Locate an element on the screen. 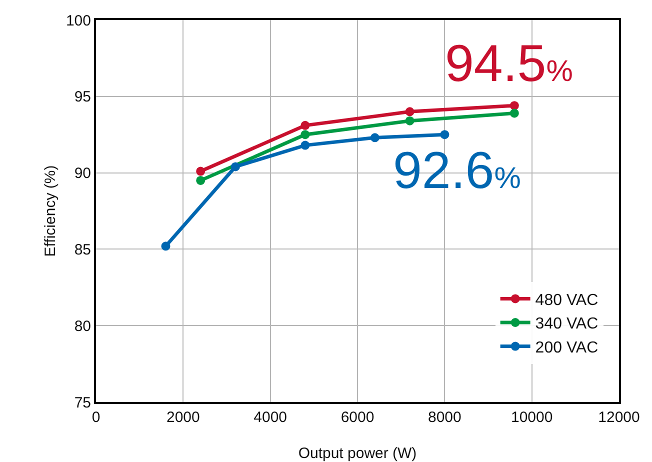 The height and width of the screenshot is (462, 652). x-tick-label: 8000 is located at coordinates (445, 417).